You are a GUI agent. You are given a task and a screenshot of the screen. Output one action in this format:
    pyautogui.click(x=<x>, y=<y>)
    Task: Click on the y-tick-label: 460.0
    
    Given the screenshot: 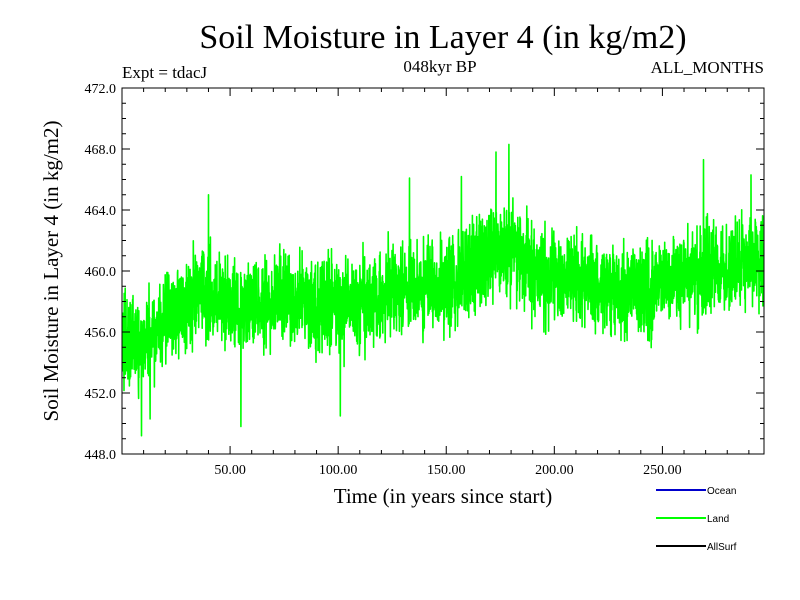 What is the action you would take?
    pyautogui.click(x=101, y=272)
    